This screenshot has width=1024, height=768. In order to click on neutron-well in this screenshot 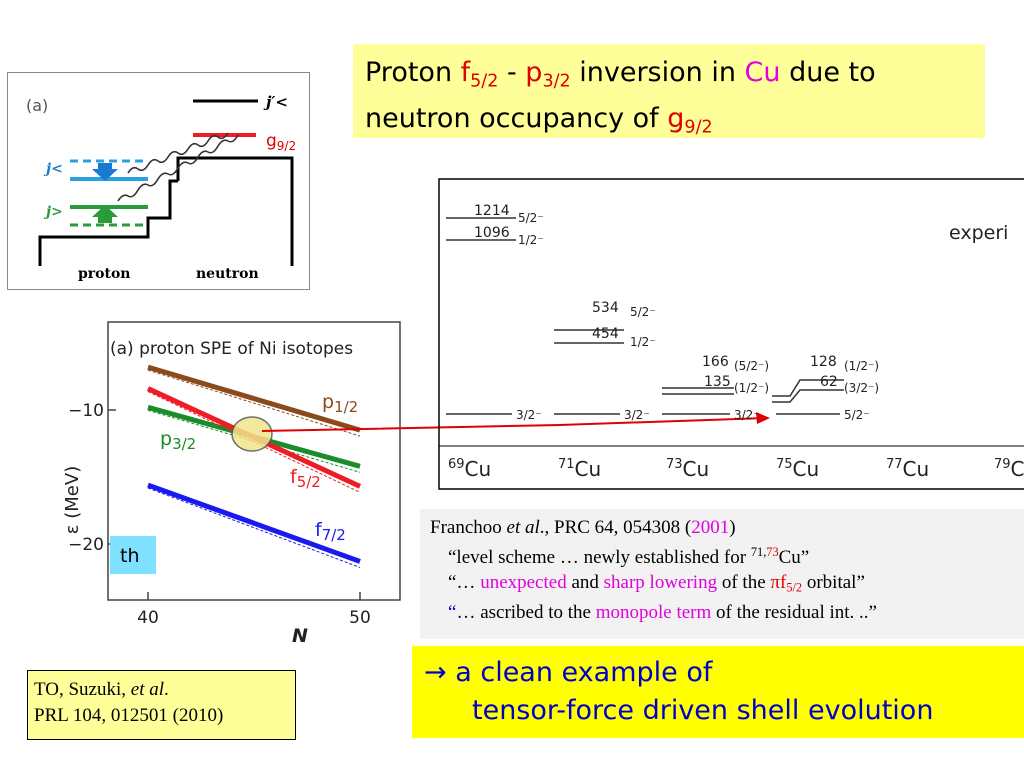, I will do `click(235, 211)`.